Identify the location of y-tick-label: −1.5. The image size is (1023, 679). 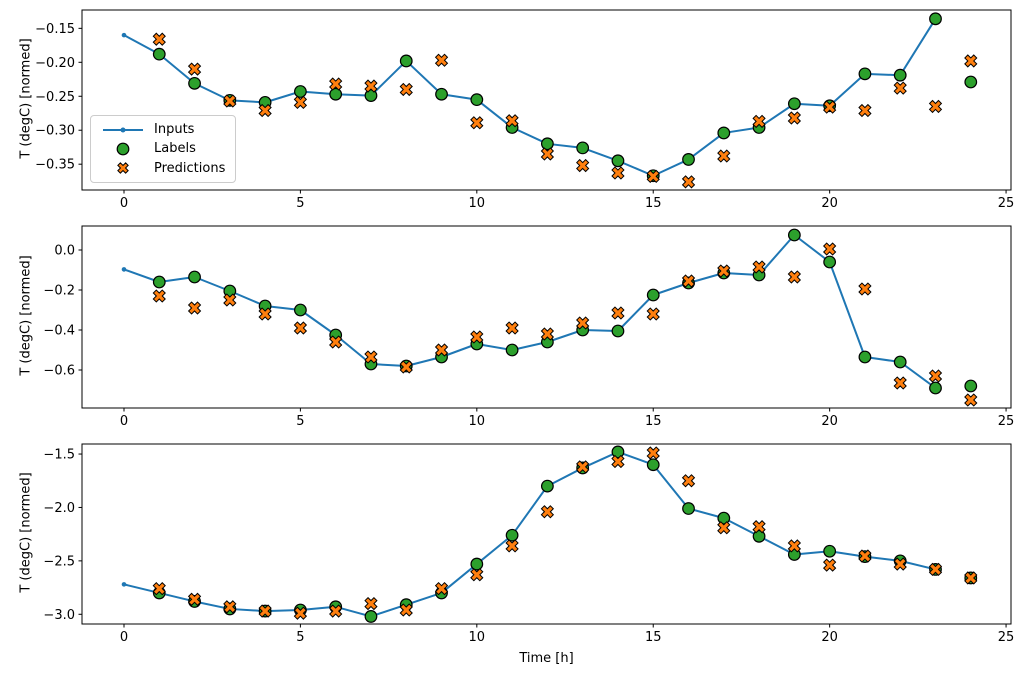
(59, 455).